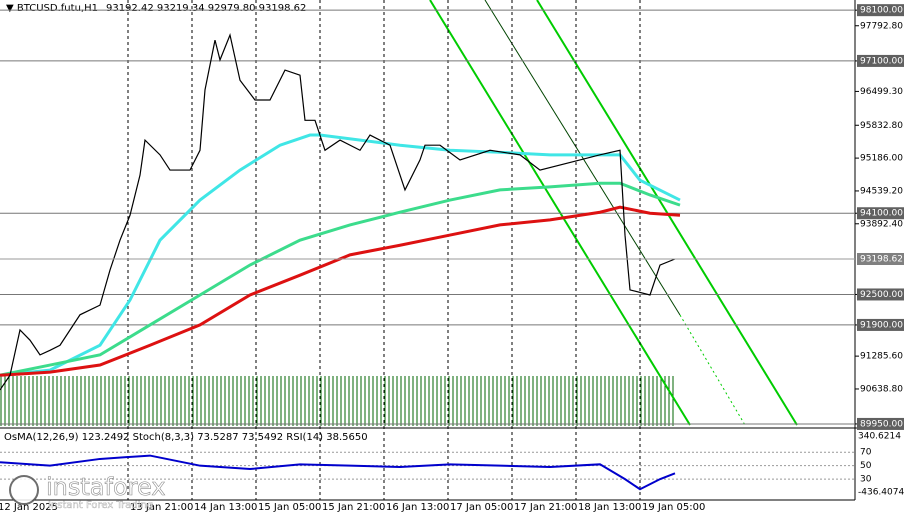  What do you see at coordinates (609, 507) in the screenshot?
I see `x-tick-label: 18 Jan 13:00` at bounding box center [609, 507].